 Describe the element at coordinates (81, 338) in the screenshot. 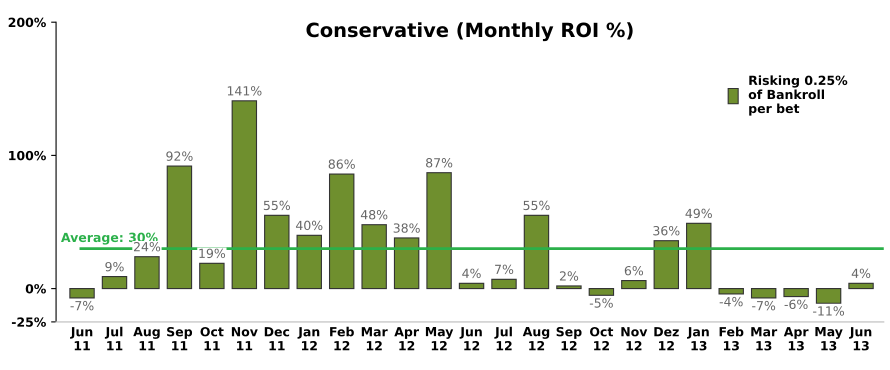

I see `x-tick-label: Jun 11` at that location.